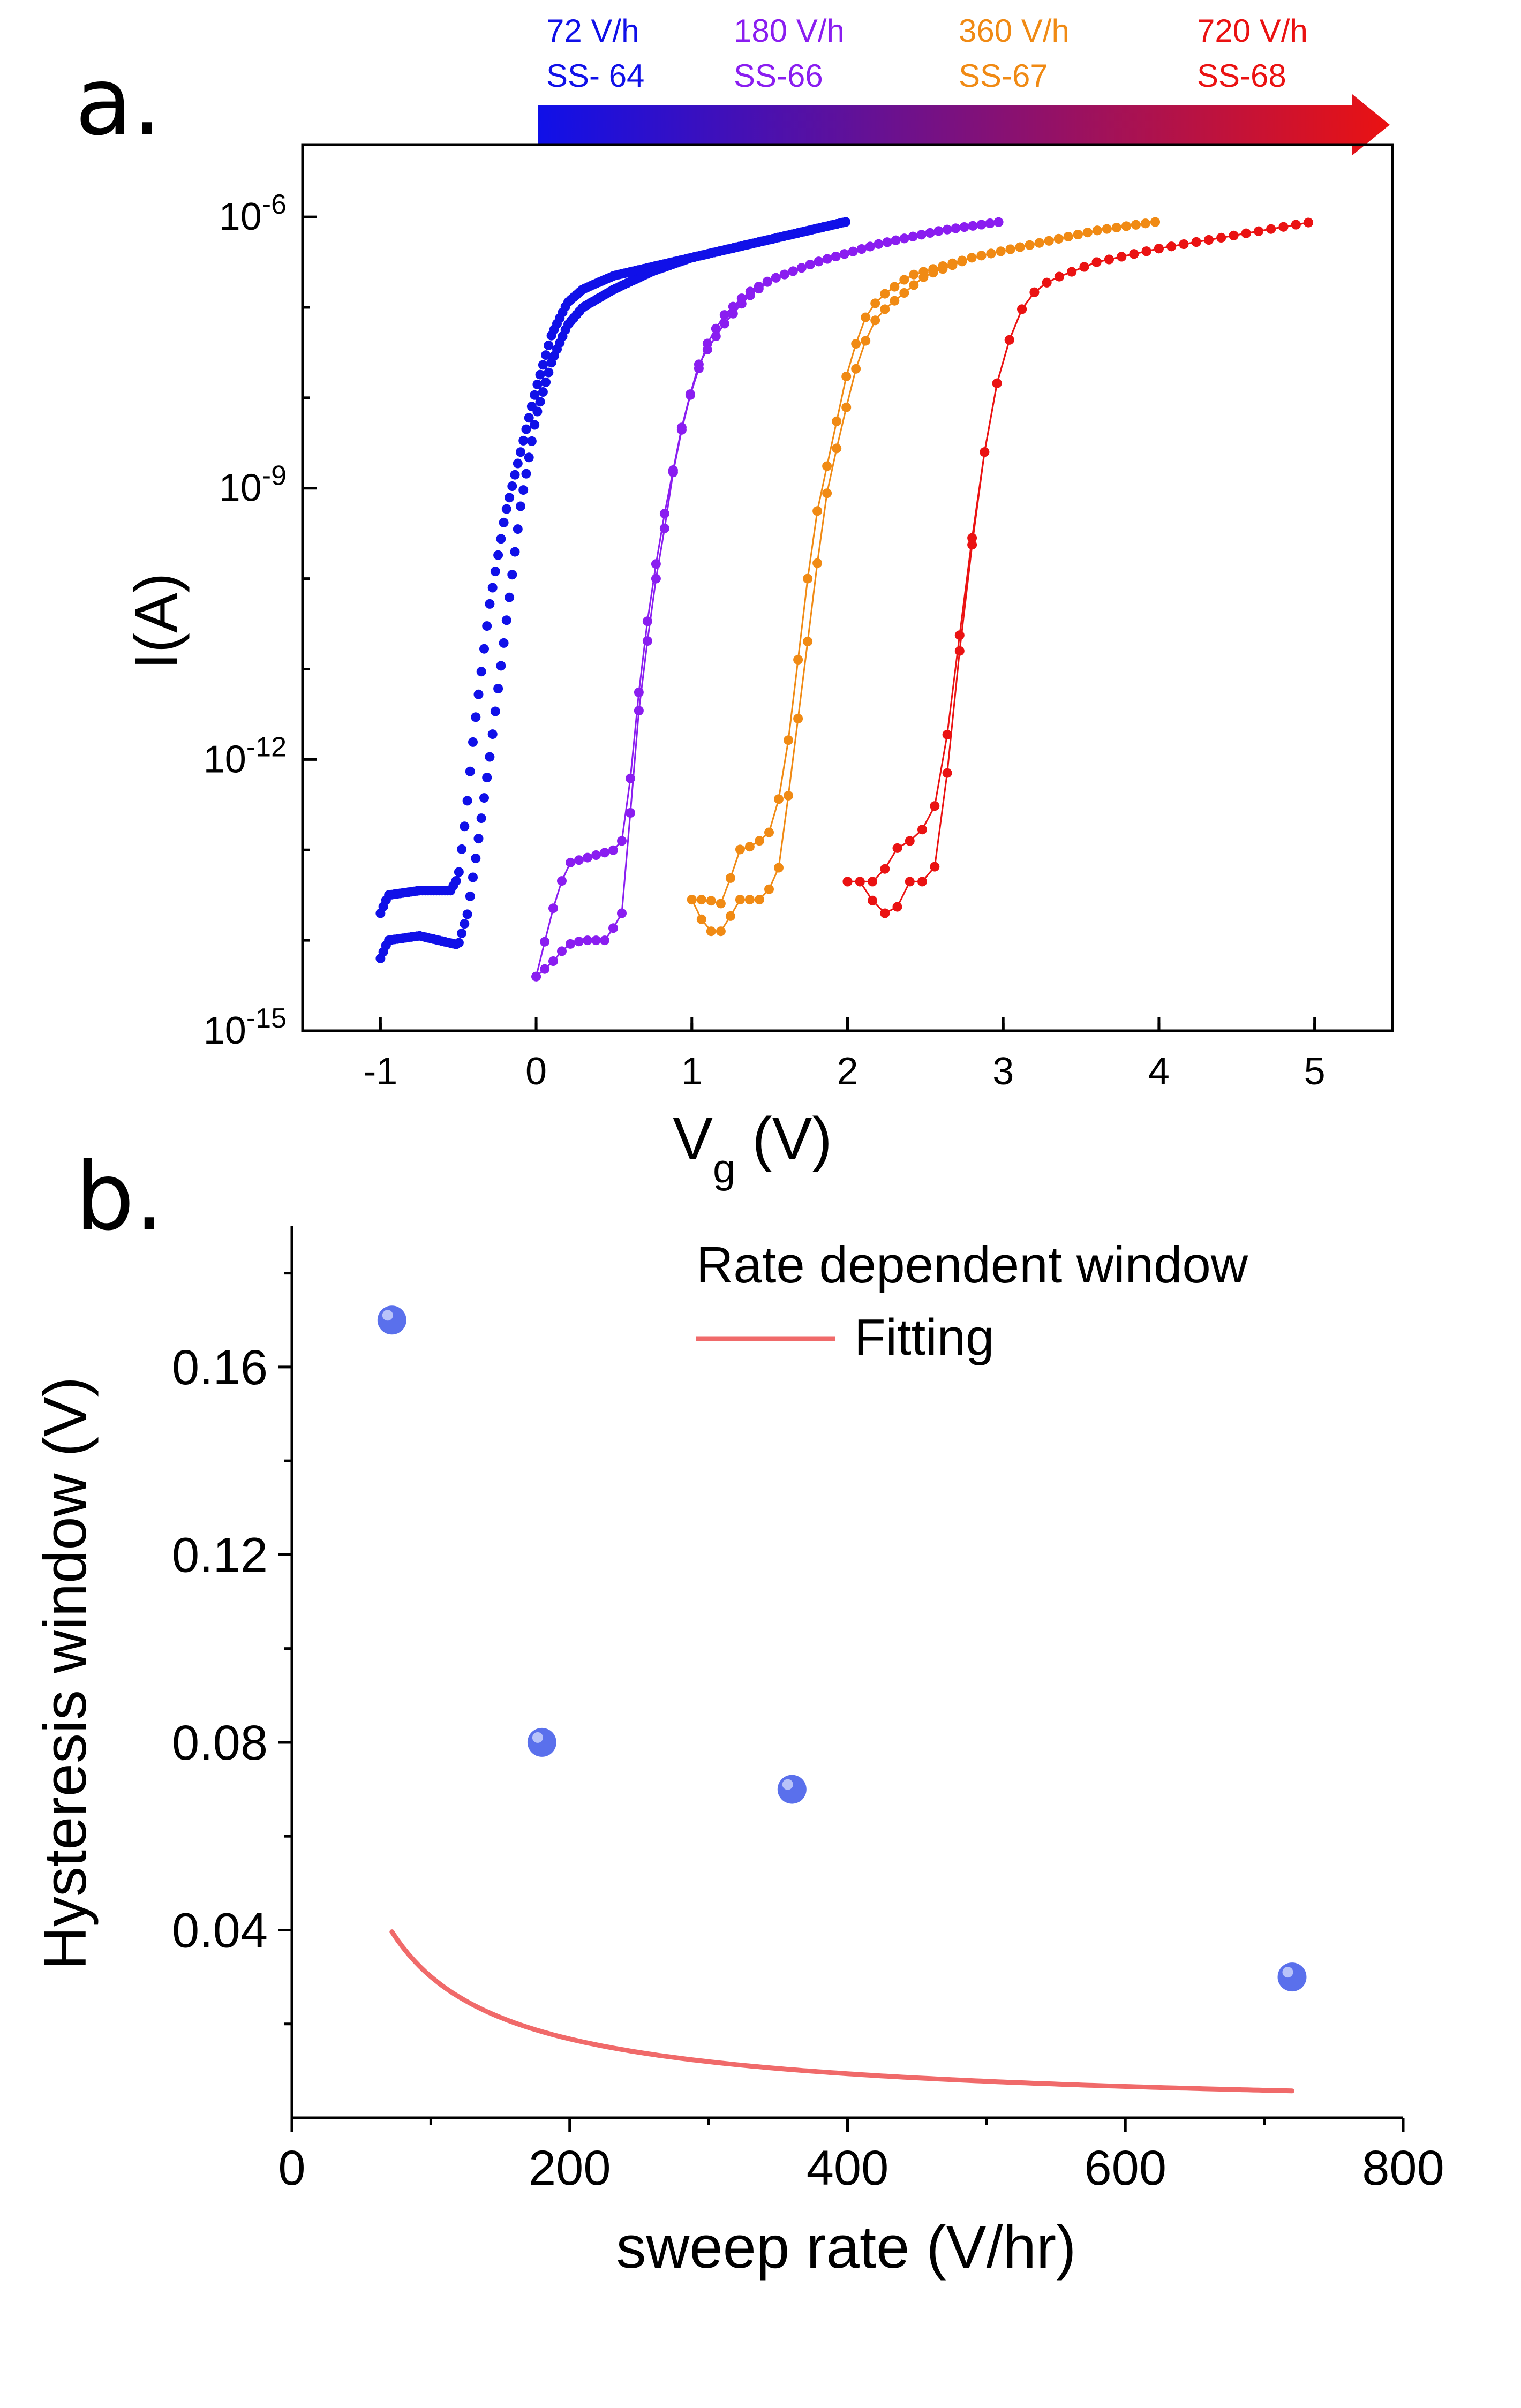  What do you see at coordinates (119, 1197) in the screenshot?
I see `panel-b-letter: b.` at bounding box center [119, 1197].